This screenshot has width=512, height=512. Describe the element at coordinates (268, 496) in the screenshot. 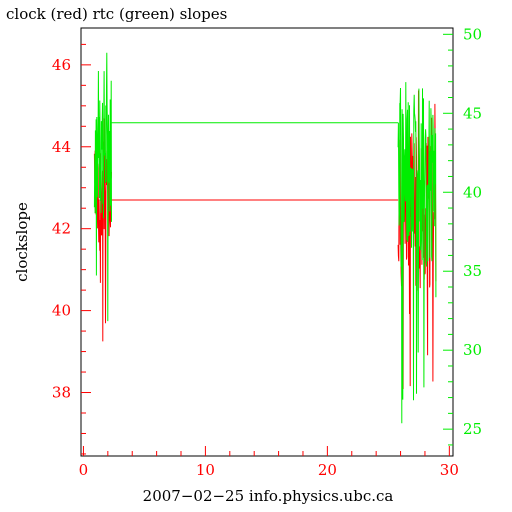

I see `x-axis-label: 2007−02−25 info.physics.ubc.ca` at that location.